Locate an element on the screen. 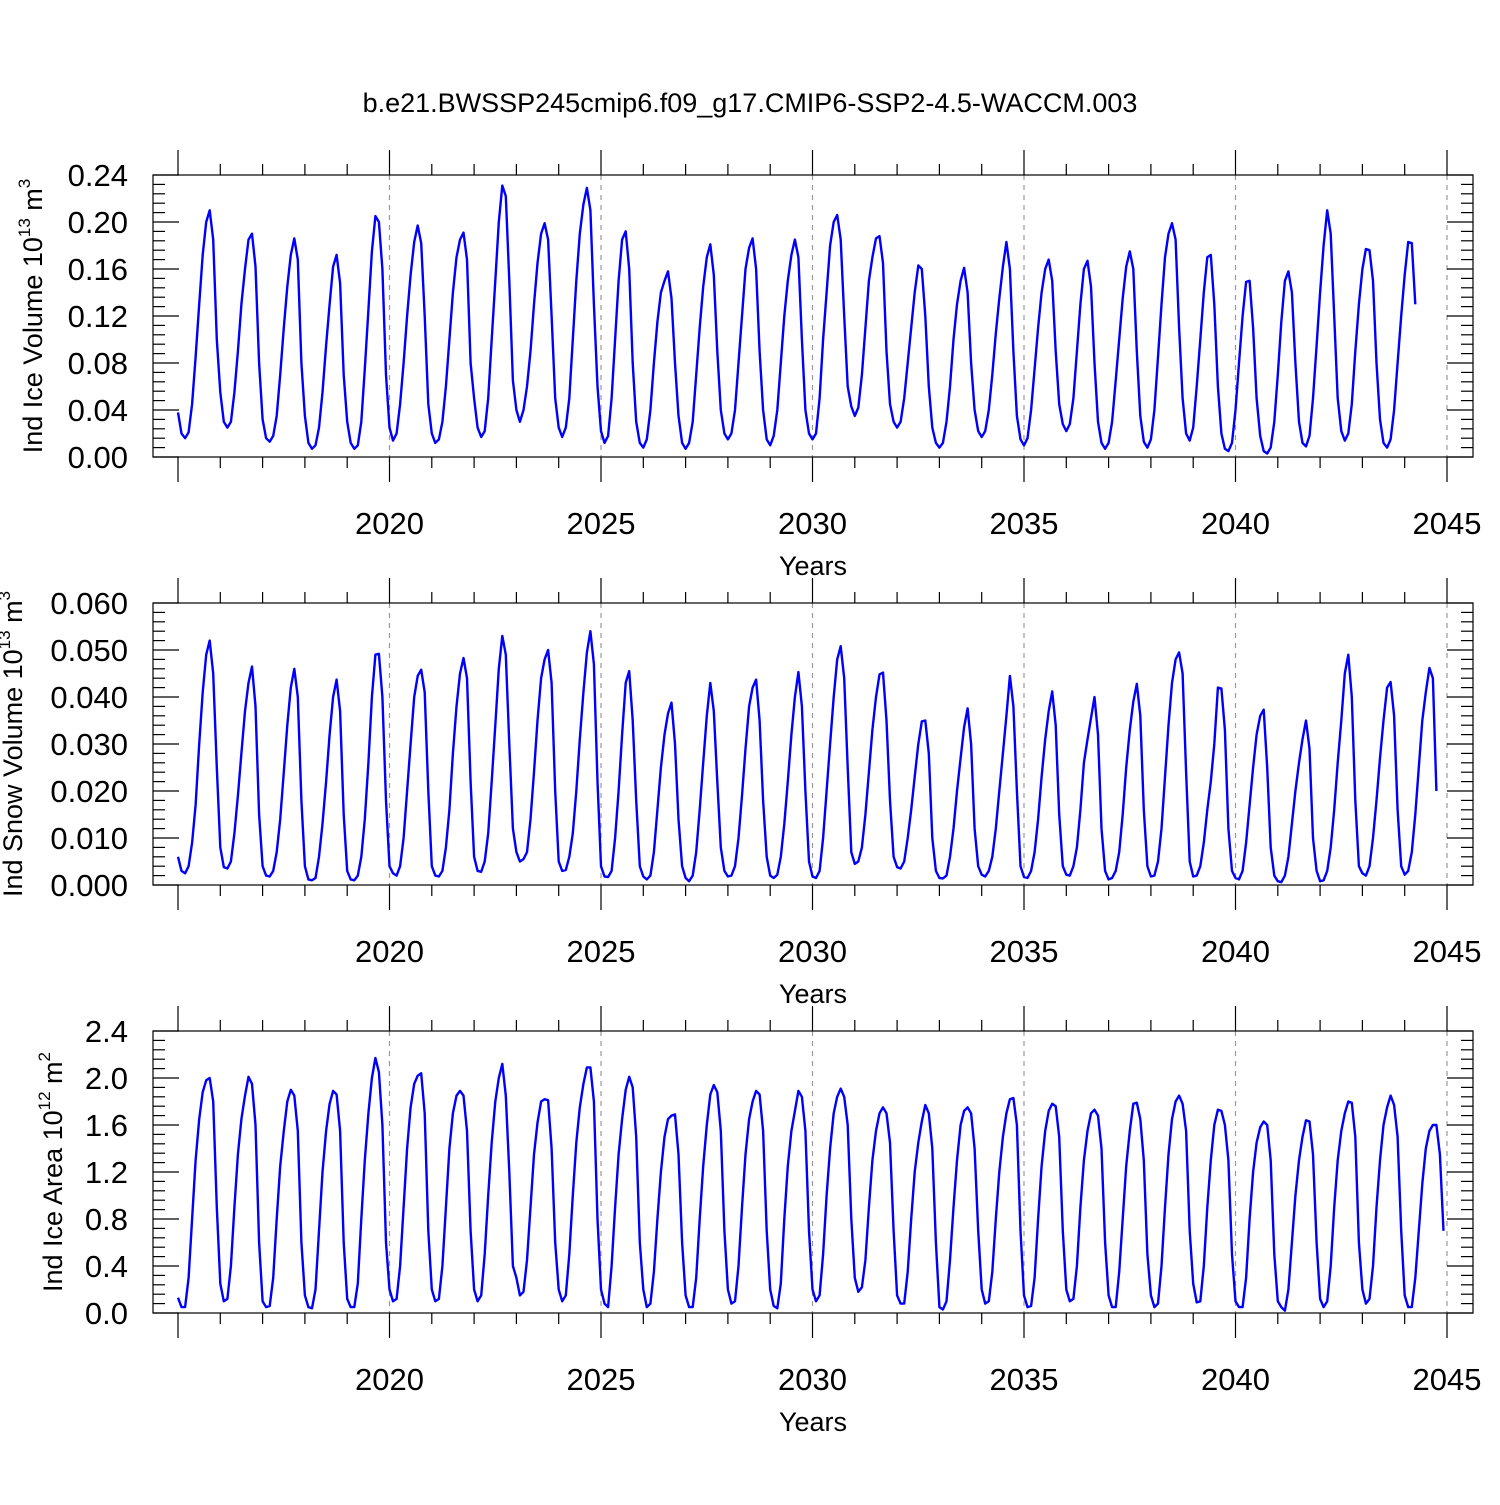 The height and width of the screenshot is (1505, 1500). y-tick-label: 2.4 is located at coordinates (106, 1031).